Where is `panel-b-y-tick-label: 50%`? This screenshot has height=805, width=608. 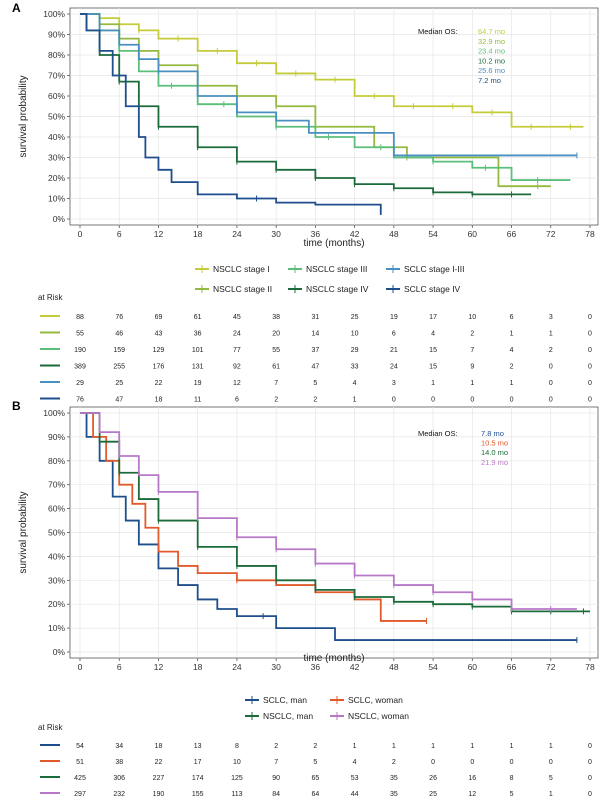 panel-b-y-tick-label: 50% is located at coordinates (56, 533).